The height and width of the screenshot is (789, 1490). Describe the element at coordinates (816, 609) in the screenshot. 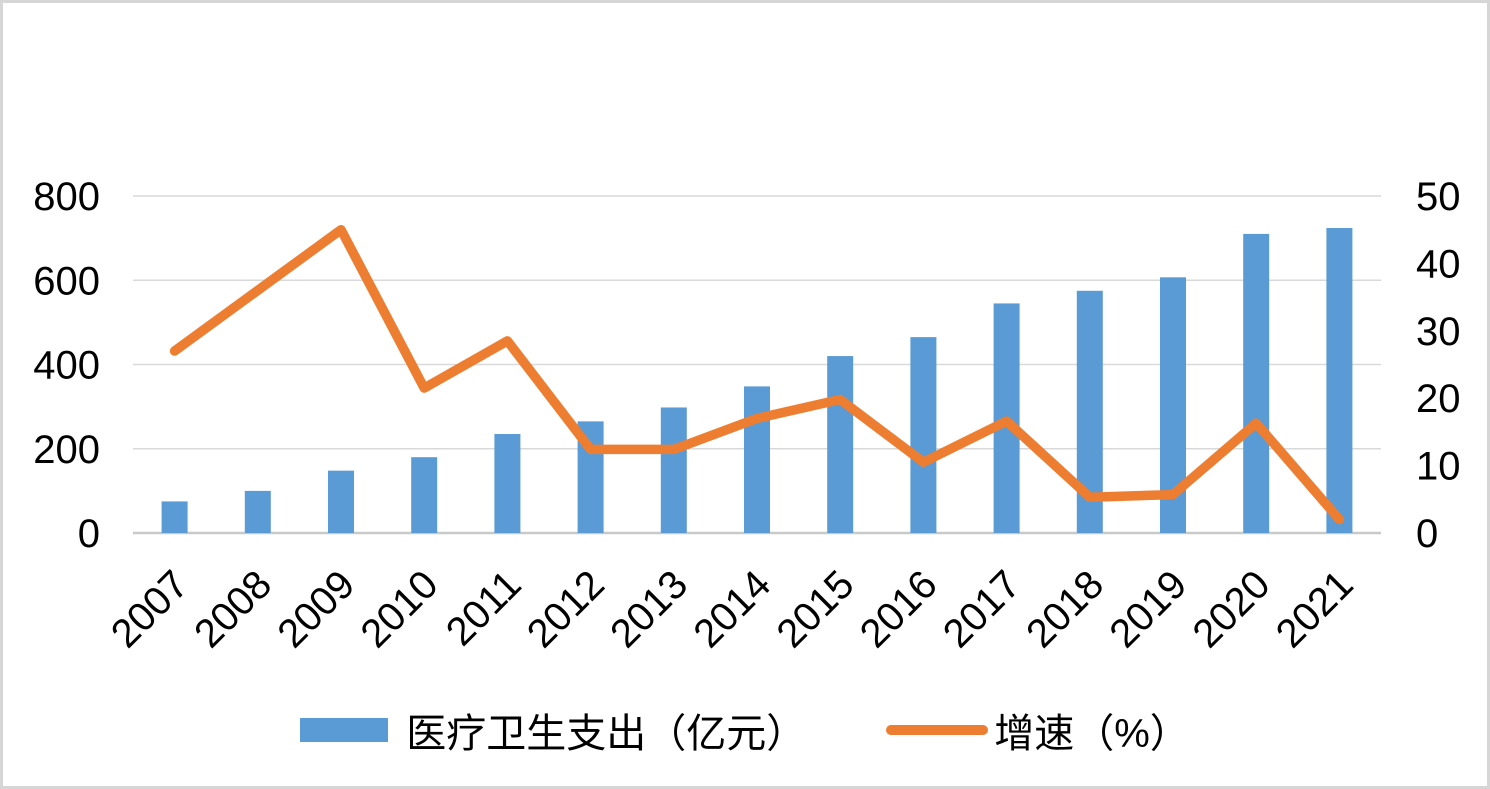

I see `x-axis-label-2015: 2015` at that location.